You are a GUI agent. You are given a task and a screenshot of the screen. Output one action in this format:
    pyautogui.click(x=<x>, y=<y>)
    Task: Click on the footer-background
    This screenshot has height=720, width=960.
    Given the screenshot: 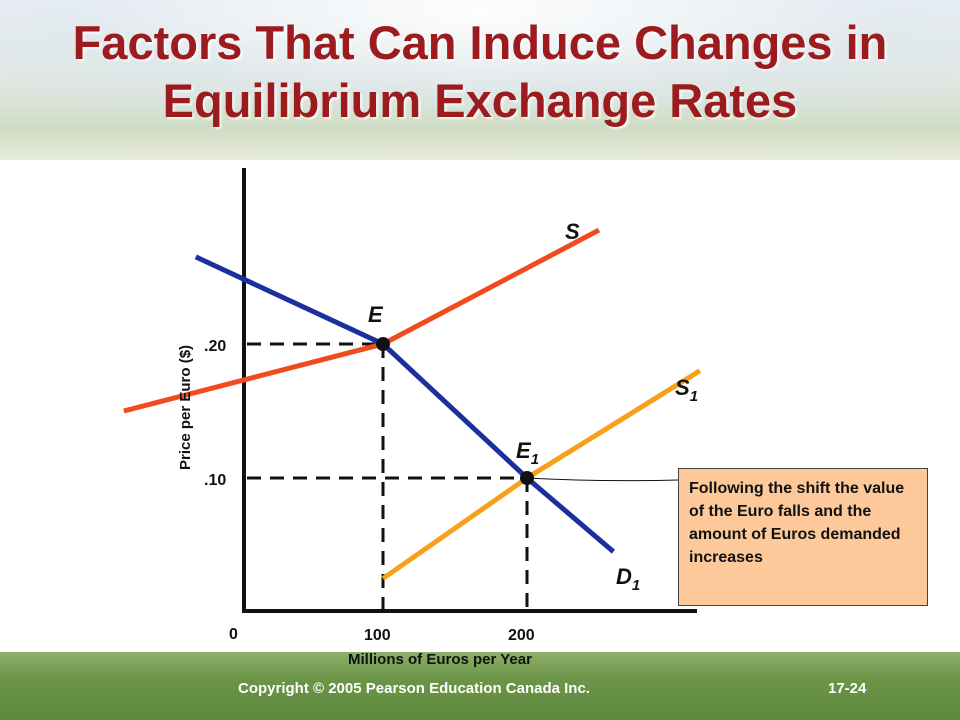 What is the action you would take?
    pyautogui.click(x=480, y=686)
    